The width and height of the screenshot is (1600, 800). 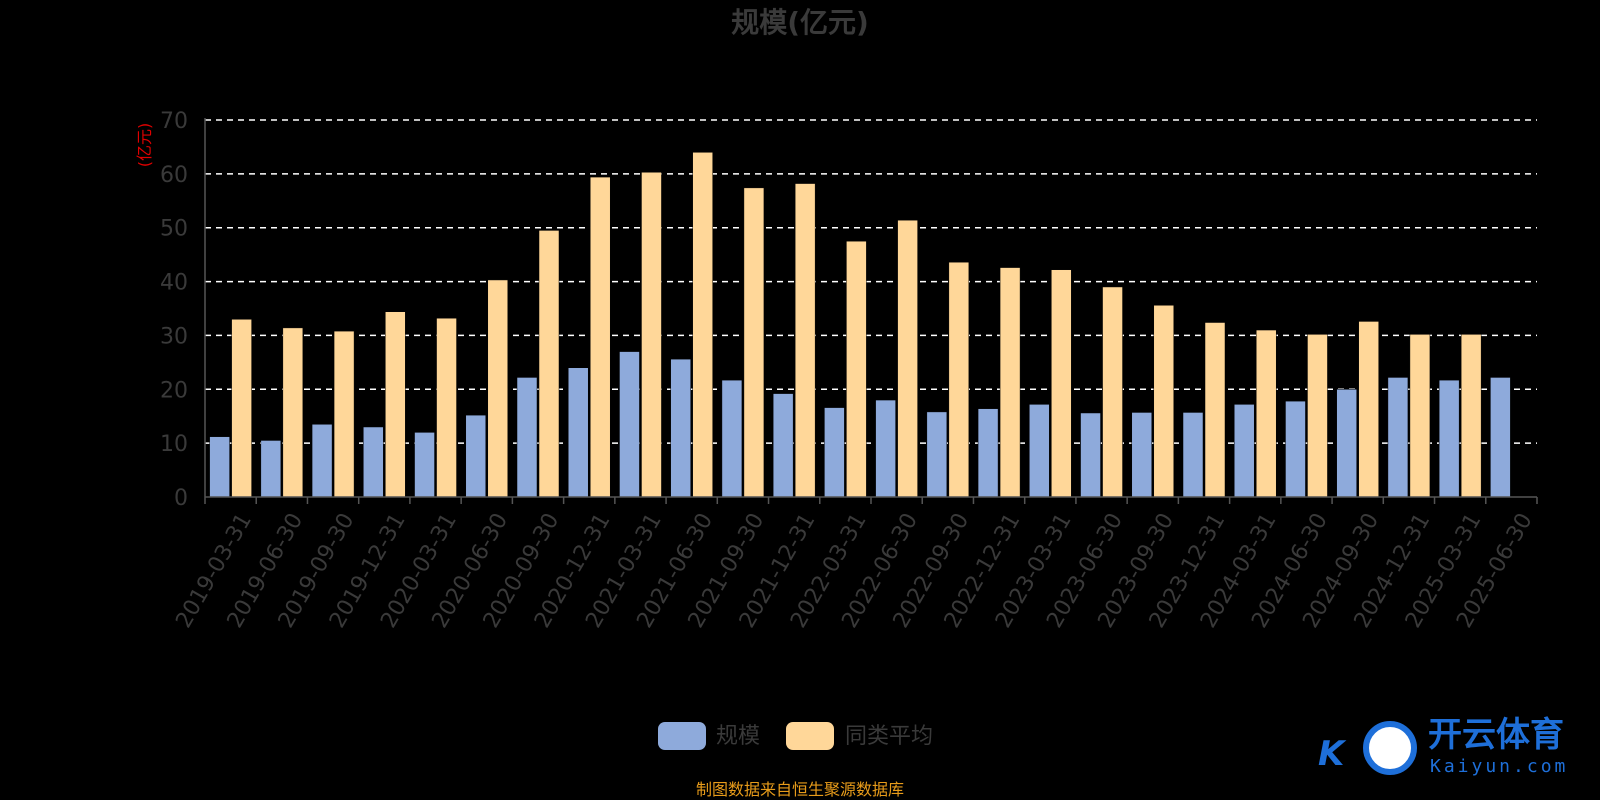 I want to click on chart-title: 规模(亿元), so click(x=800, y=22).